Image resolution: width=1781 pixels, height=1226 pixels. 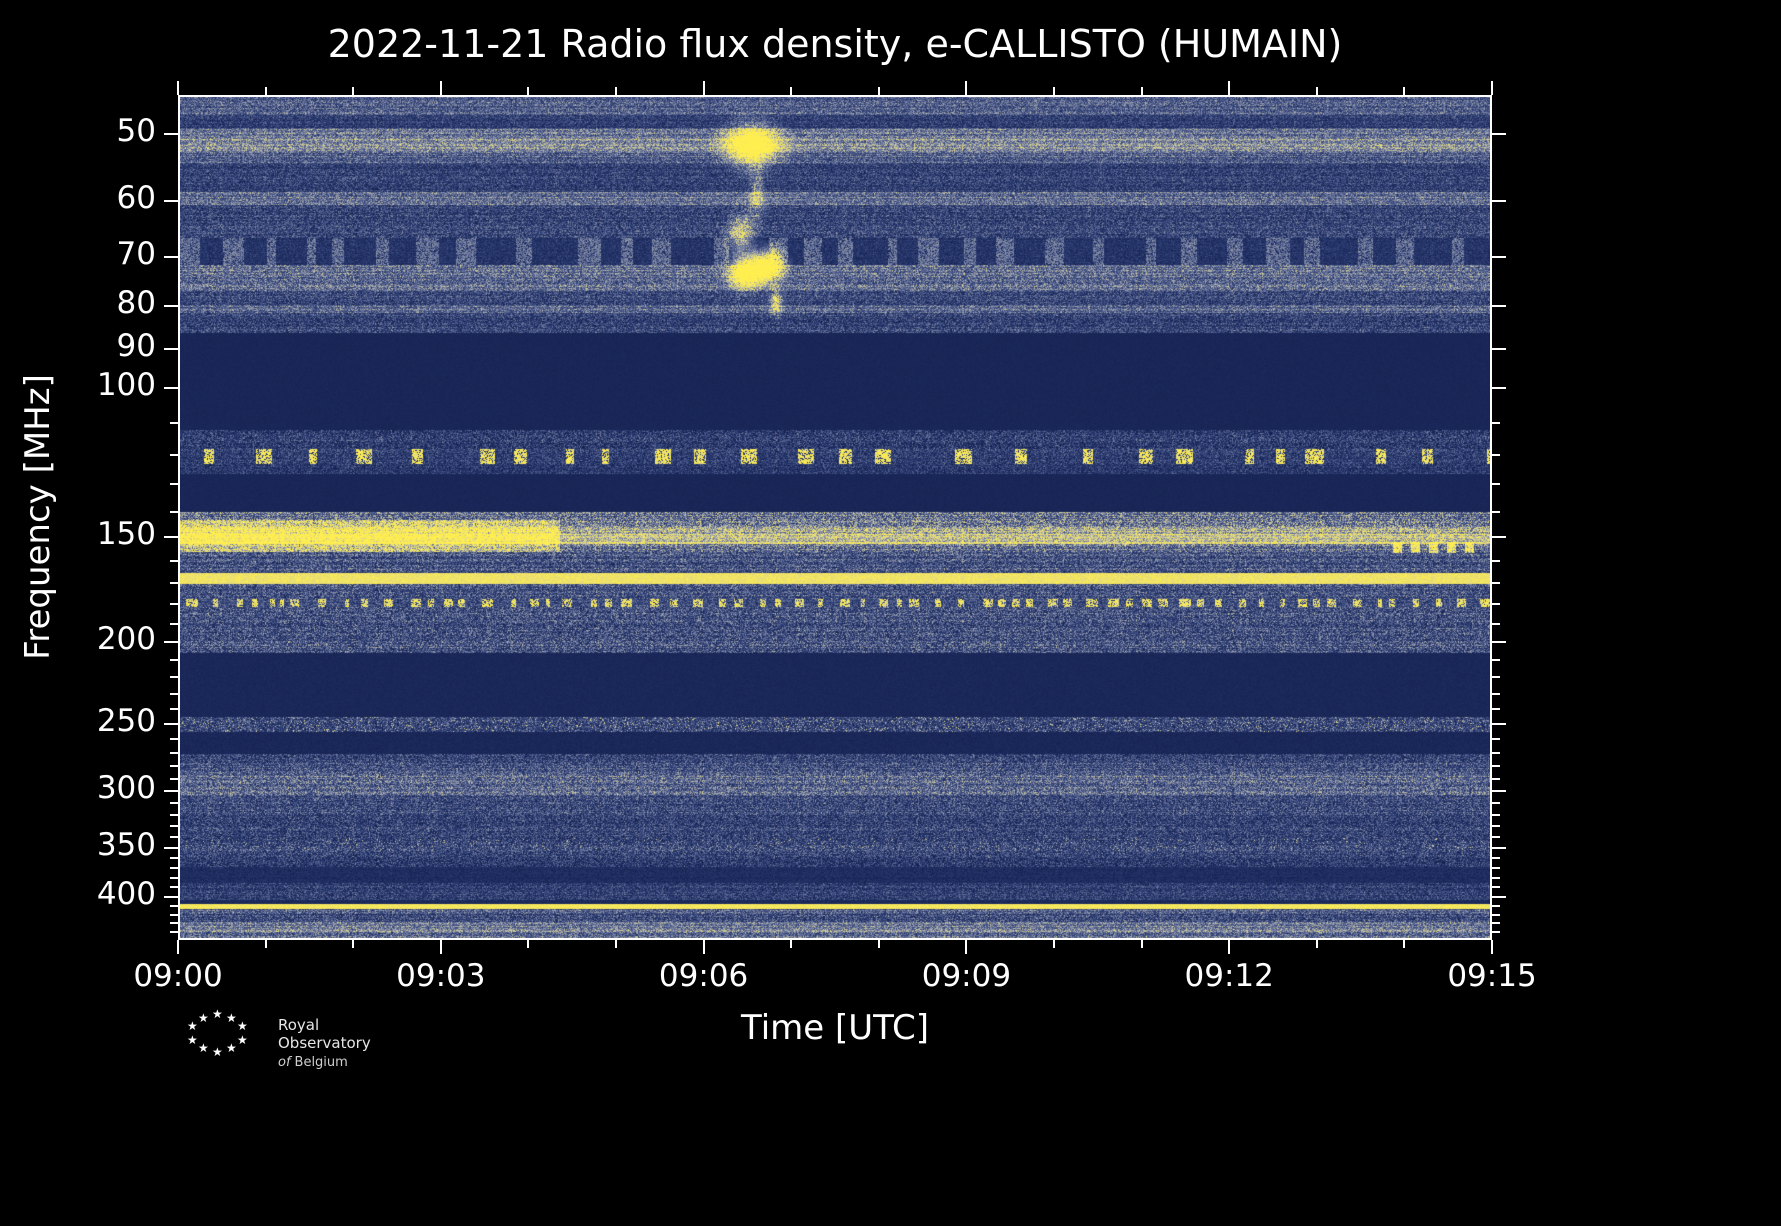 I want to click on y-tick-label: 150, so click(x=126, y=533).